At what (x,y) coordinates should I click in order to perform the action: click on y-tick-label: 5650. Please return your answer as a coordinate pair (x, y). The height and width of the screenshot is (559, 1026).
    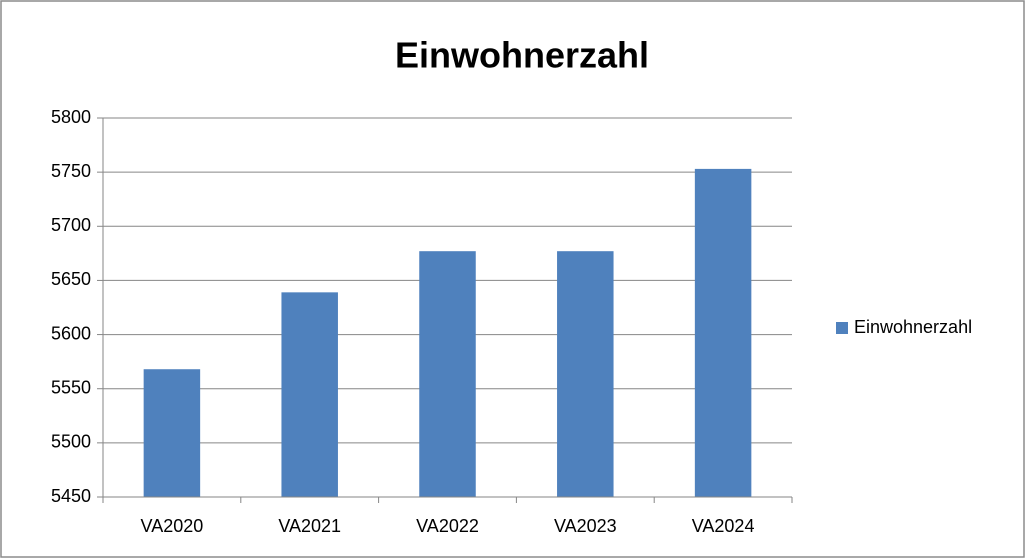
    Looking at the image, I should click on (71, 279).